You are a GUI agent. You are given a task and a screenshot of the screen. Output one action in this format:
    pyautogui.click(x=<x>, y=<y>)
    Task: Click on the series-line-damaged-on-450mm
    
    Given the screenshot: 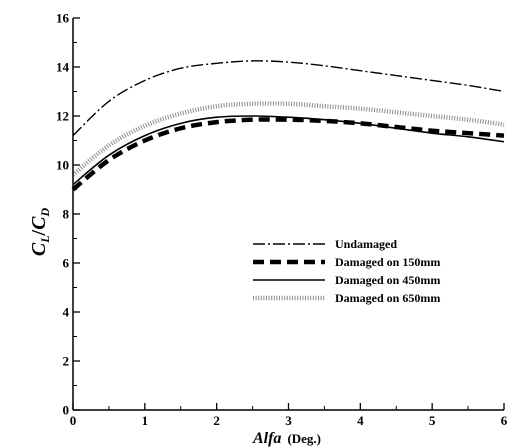 What is the action you would take?
    pyautogui.click(x=288, y=150)
    